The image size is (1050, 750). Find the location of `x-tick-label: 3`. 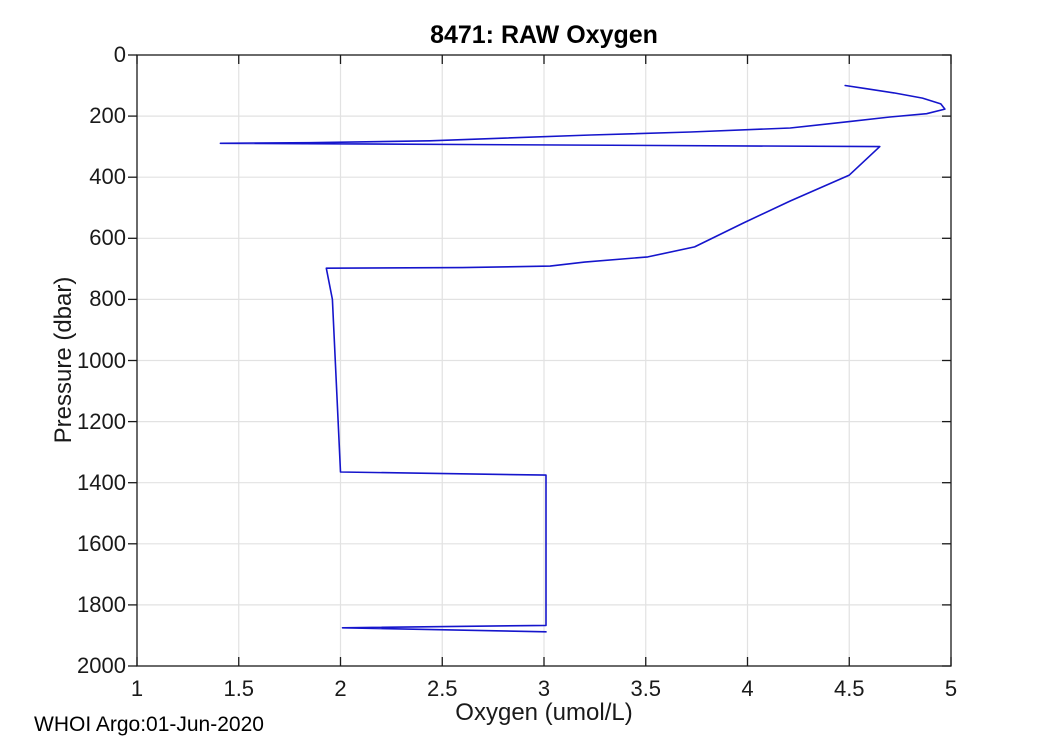

x-tick-label: 3 is located at coordinates (544, 688).